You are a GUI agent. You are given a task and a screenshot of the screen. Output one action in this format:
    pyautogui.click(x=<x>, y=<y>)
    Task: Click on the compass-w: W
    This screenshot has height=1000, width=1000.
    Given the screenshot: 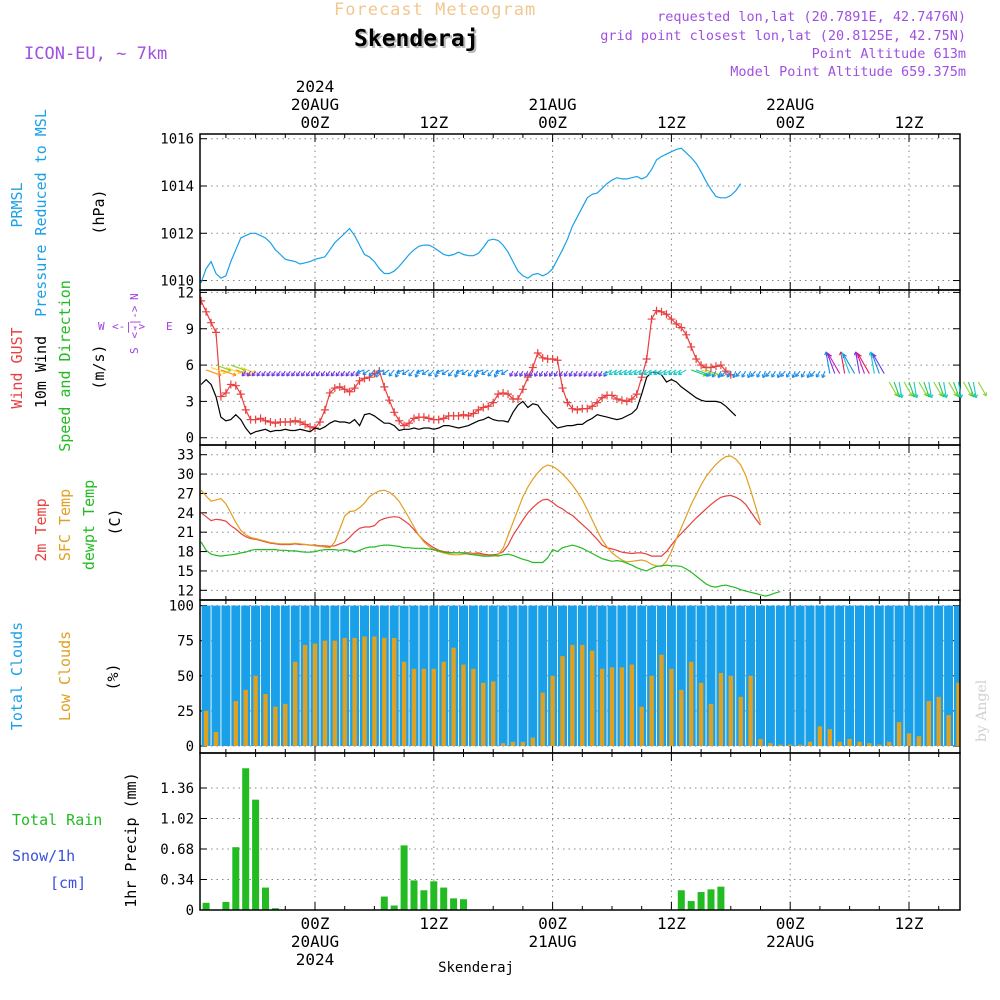 What is the action you would take?
    pyautogui.click(x=101, y=326)
    